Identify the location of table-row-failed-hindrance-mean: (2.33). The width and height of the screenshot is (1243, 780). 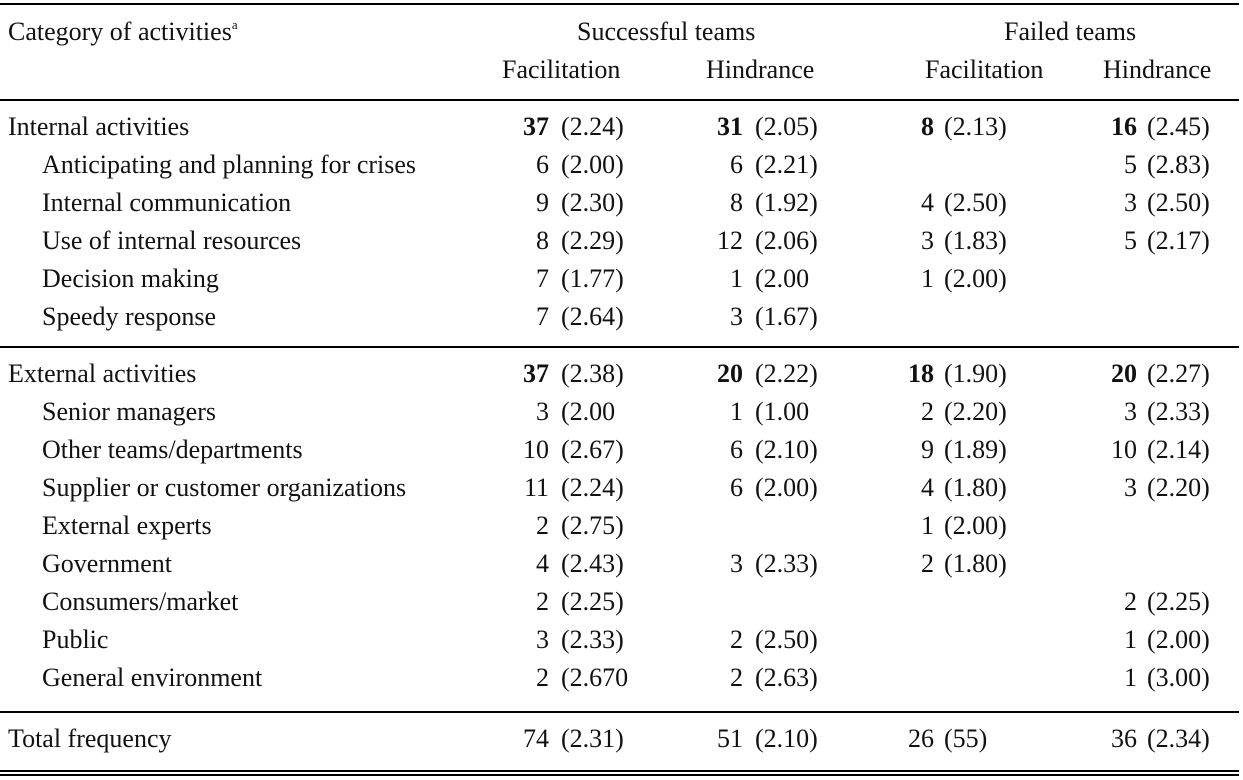
(1178, 411).